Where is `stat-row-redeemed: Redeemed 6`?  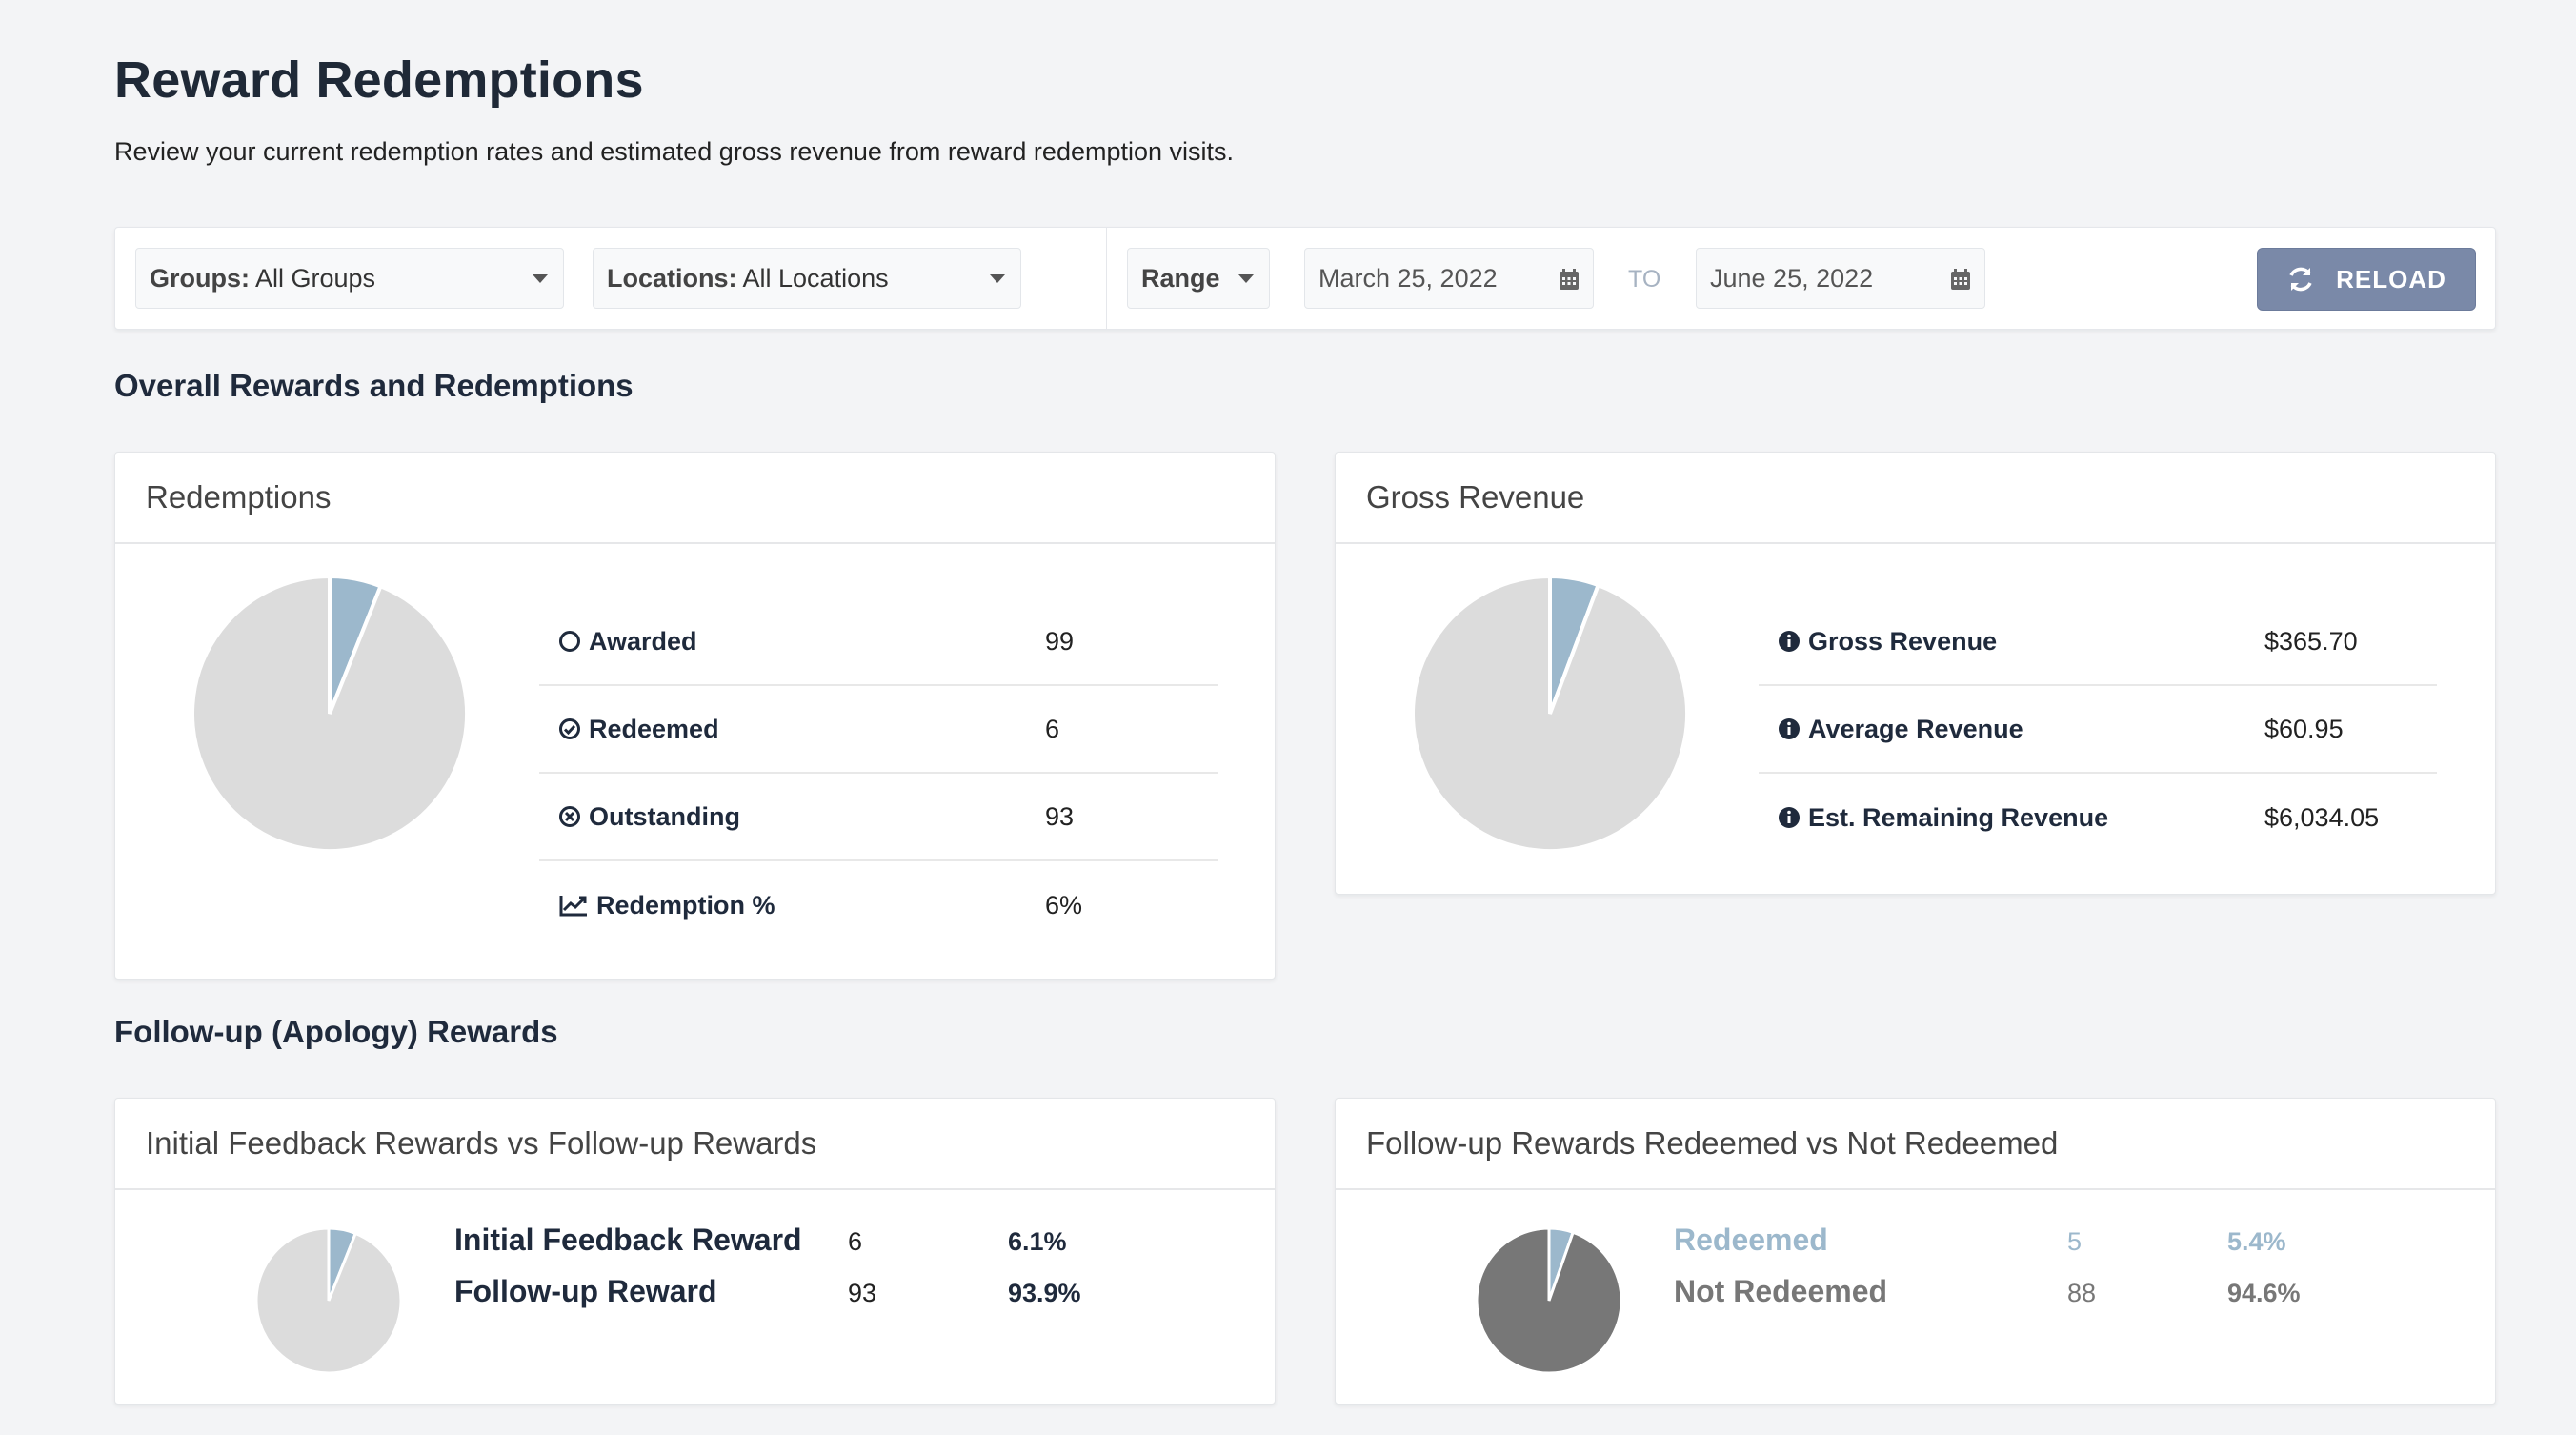 stat-row-redeemed: Redeemed 6 is located at coordinates (879, 730).